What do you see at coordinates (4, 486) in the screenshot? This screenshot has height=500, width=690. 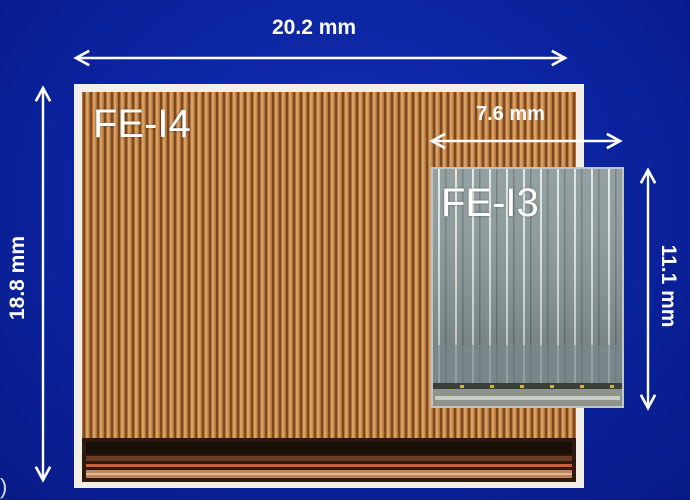 I see `edge-glyph: )` at bounding box center [4, 486].